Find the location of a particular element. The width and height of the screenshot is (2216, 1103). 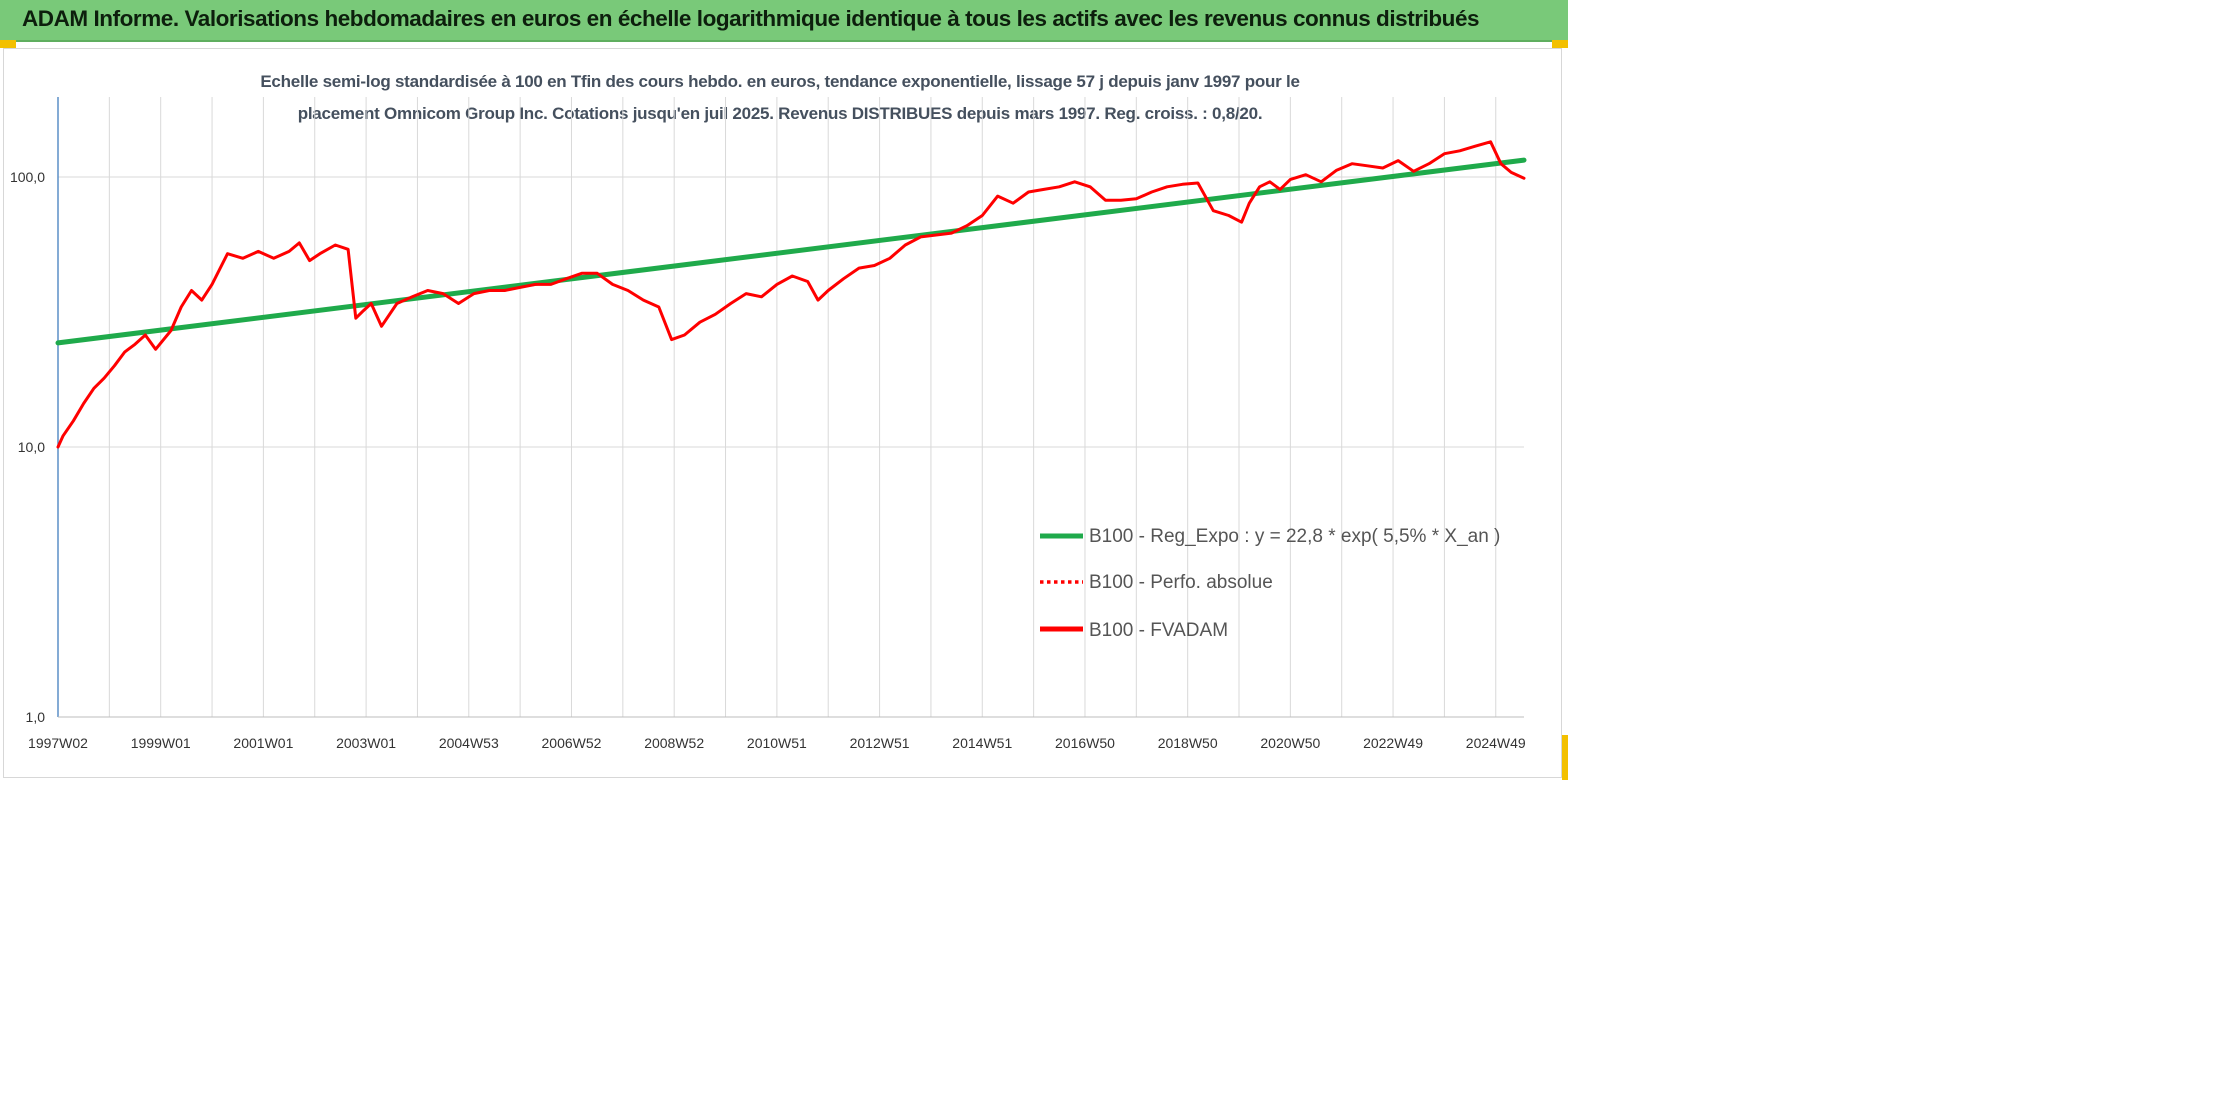

x-tick-label: 2008W52 is located at coordinates (674, 743).